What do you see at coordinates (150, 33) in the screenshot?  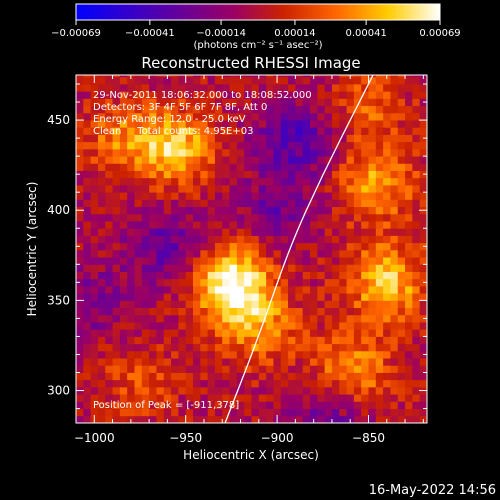 I see `colorbar-tick-label: −0.00041` at bounding box center [150, 33].